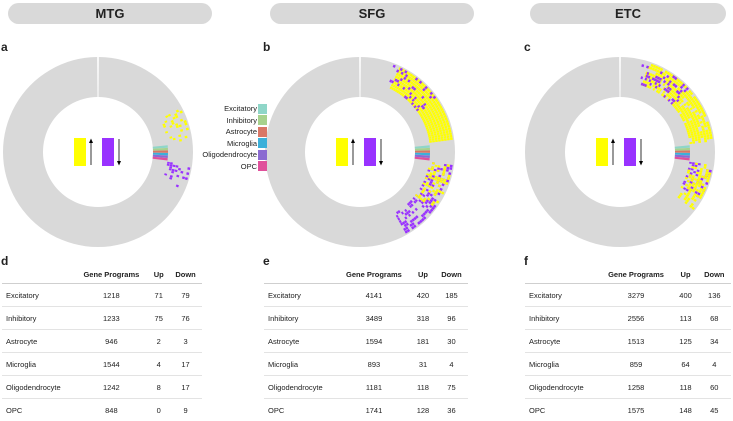 This screenshot has height=421, width=733. I want to click on cell-type-cell: Excitatory, so click(38, 295).